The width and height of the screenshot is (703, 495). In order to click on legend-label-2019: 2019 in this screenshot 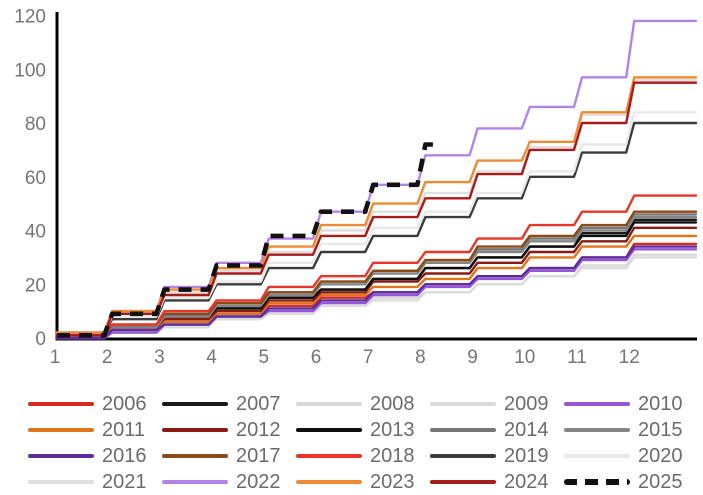, I will do `click(526, 456)`.